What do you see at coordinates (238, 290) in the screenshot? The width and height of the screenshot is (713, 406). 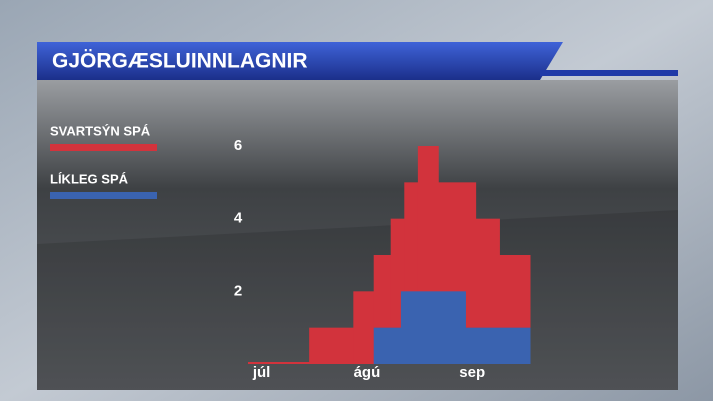 I see `y-tick-label: 2` at bounding box center [238, 290].